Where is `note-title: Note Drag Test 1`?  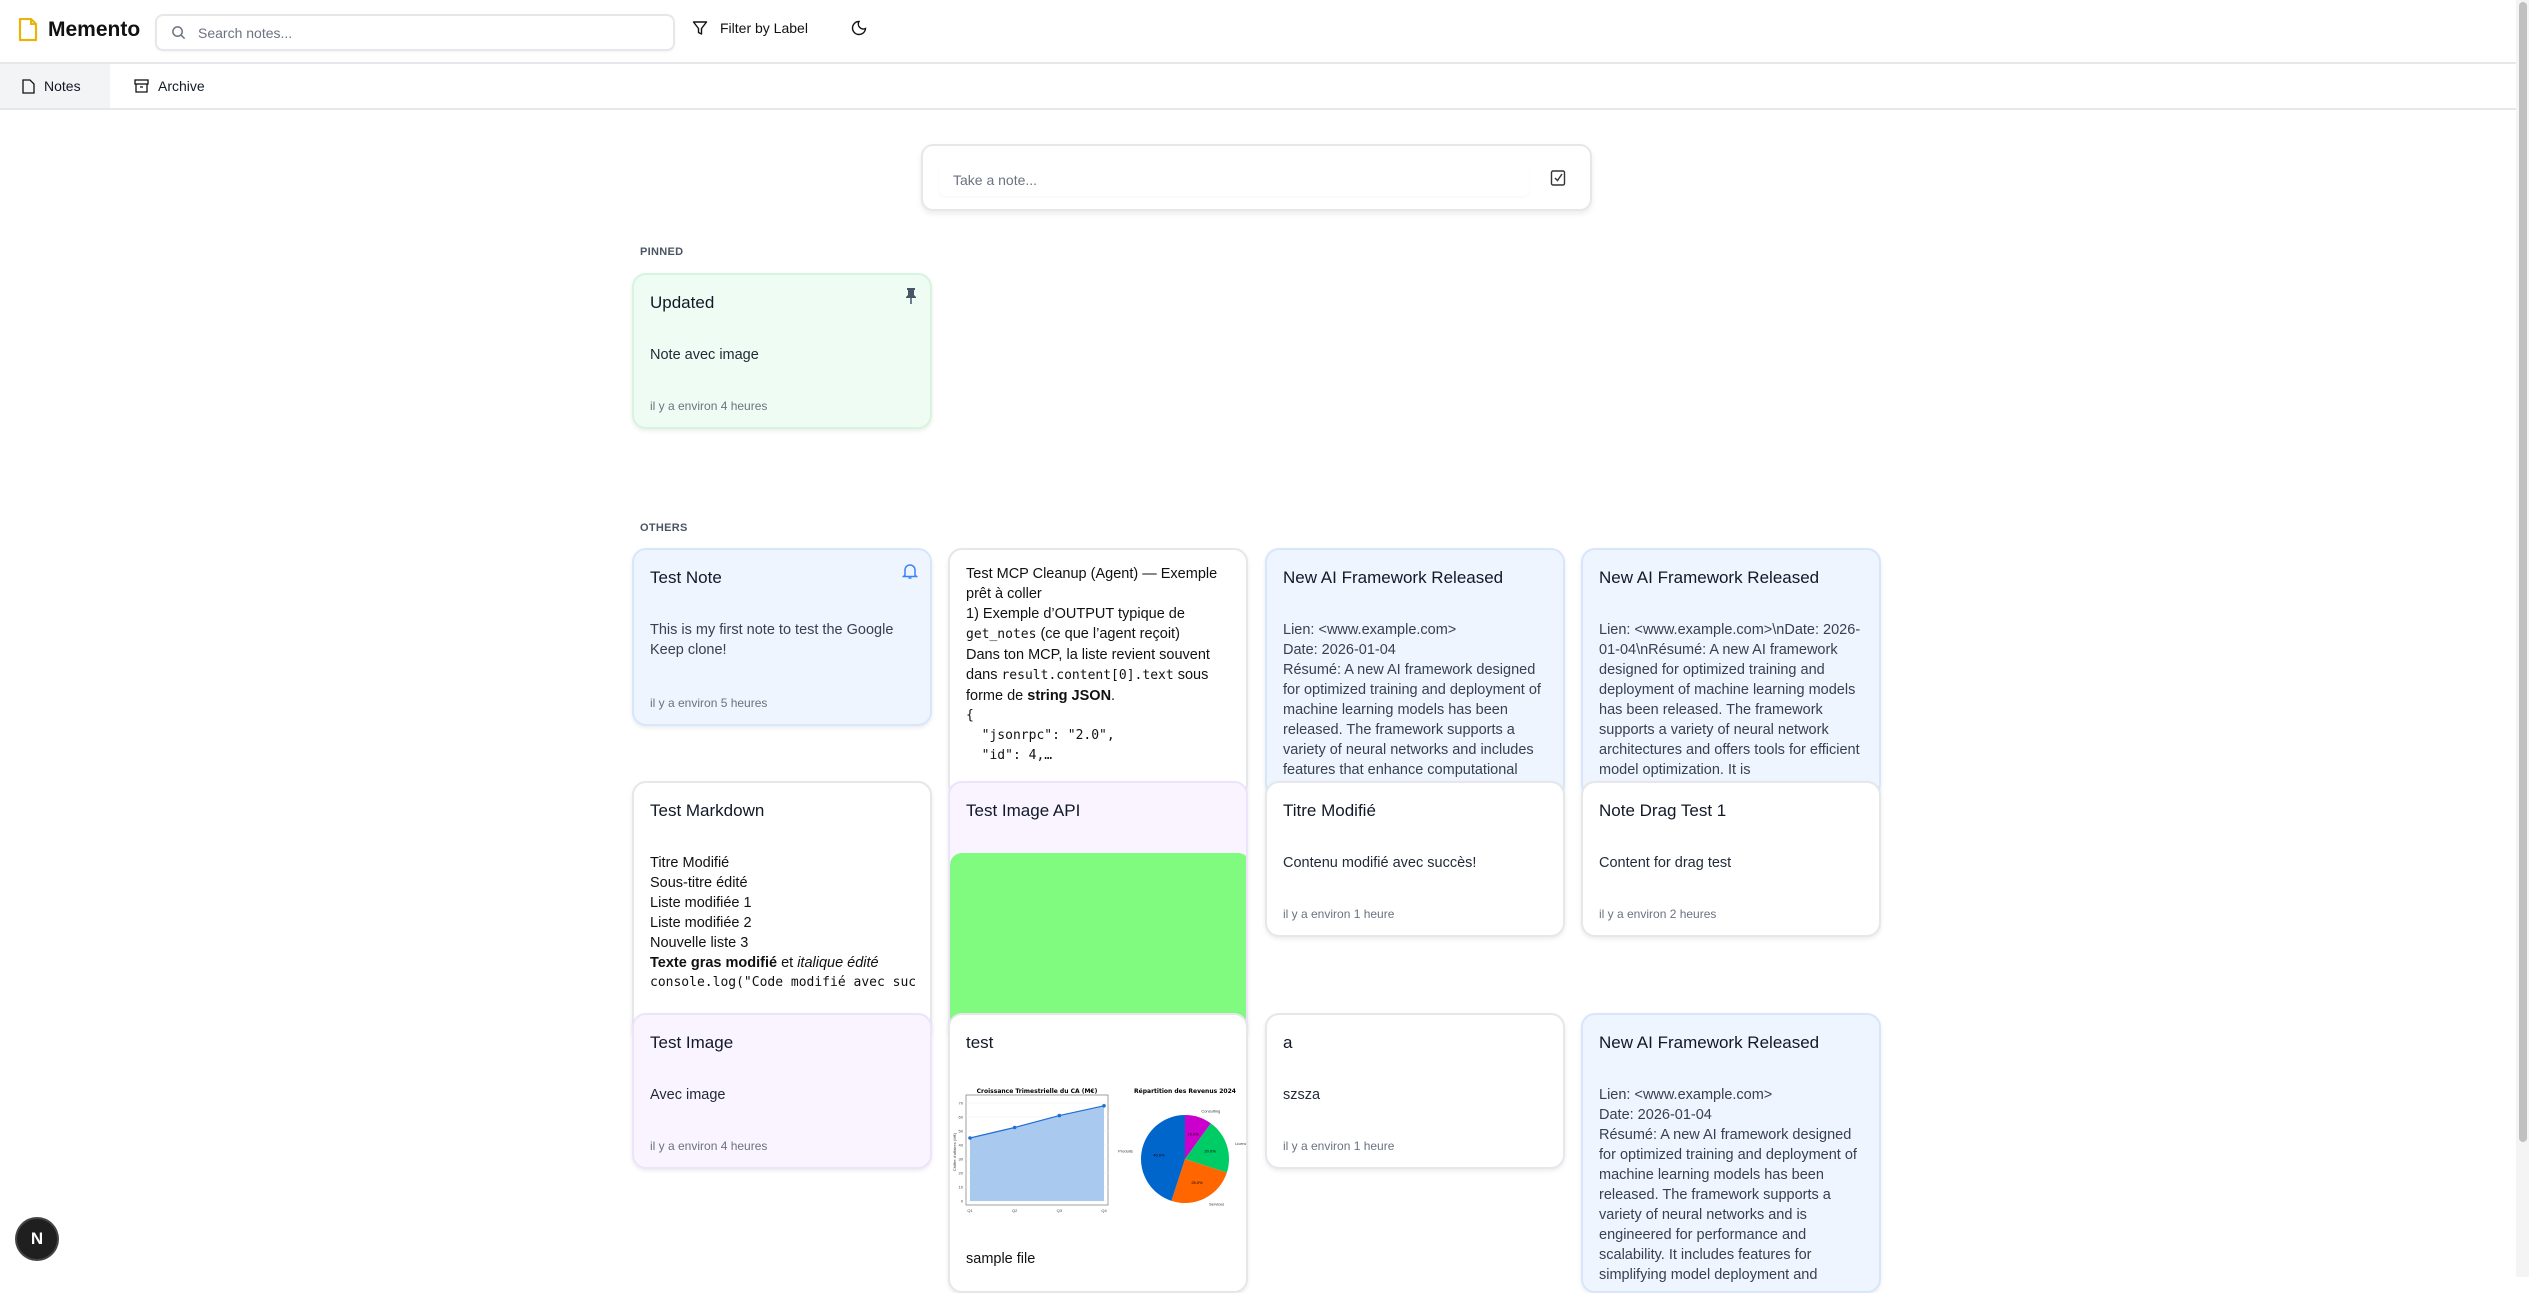 note-title: Note Drag Test 1 is located at coordinates (1663, 810).